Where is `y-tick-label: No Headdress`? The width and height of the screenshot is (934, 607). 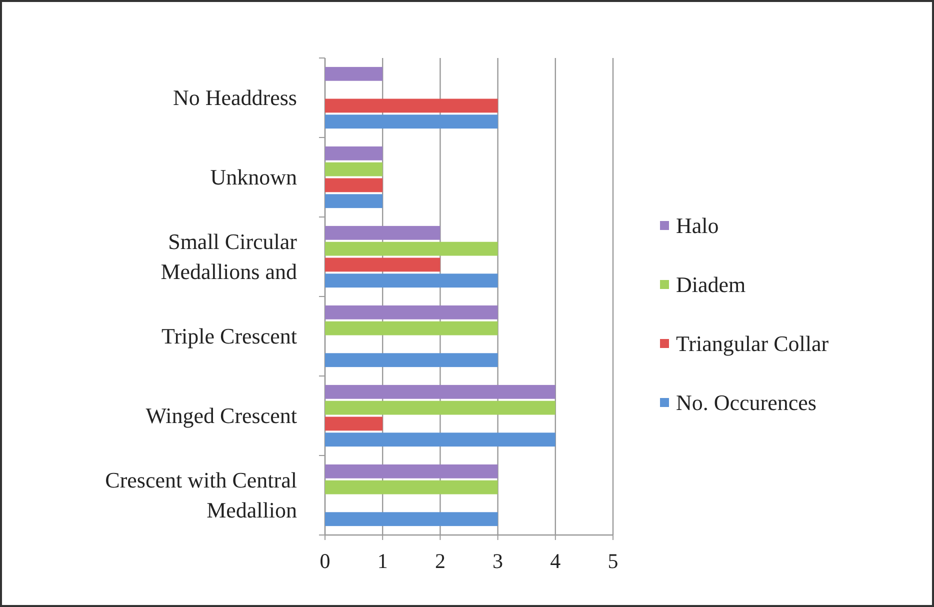 y-tick-label: No Headdress is located at coordinates (234, 97).